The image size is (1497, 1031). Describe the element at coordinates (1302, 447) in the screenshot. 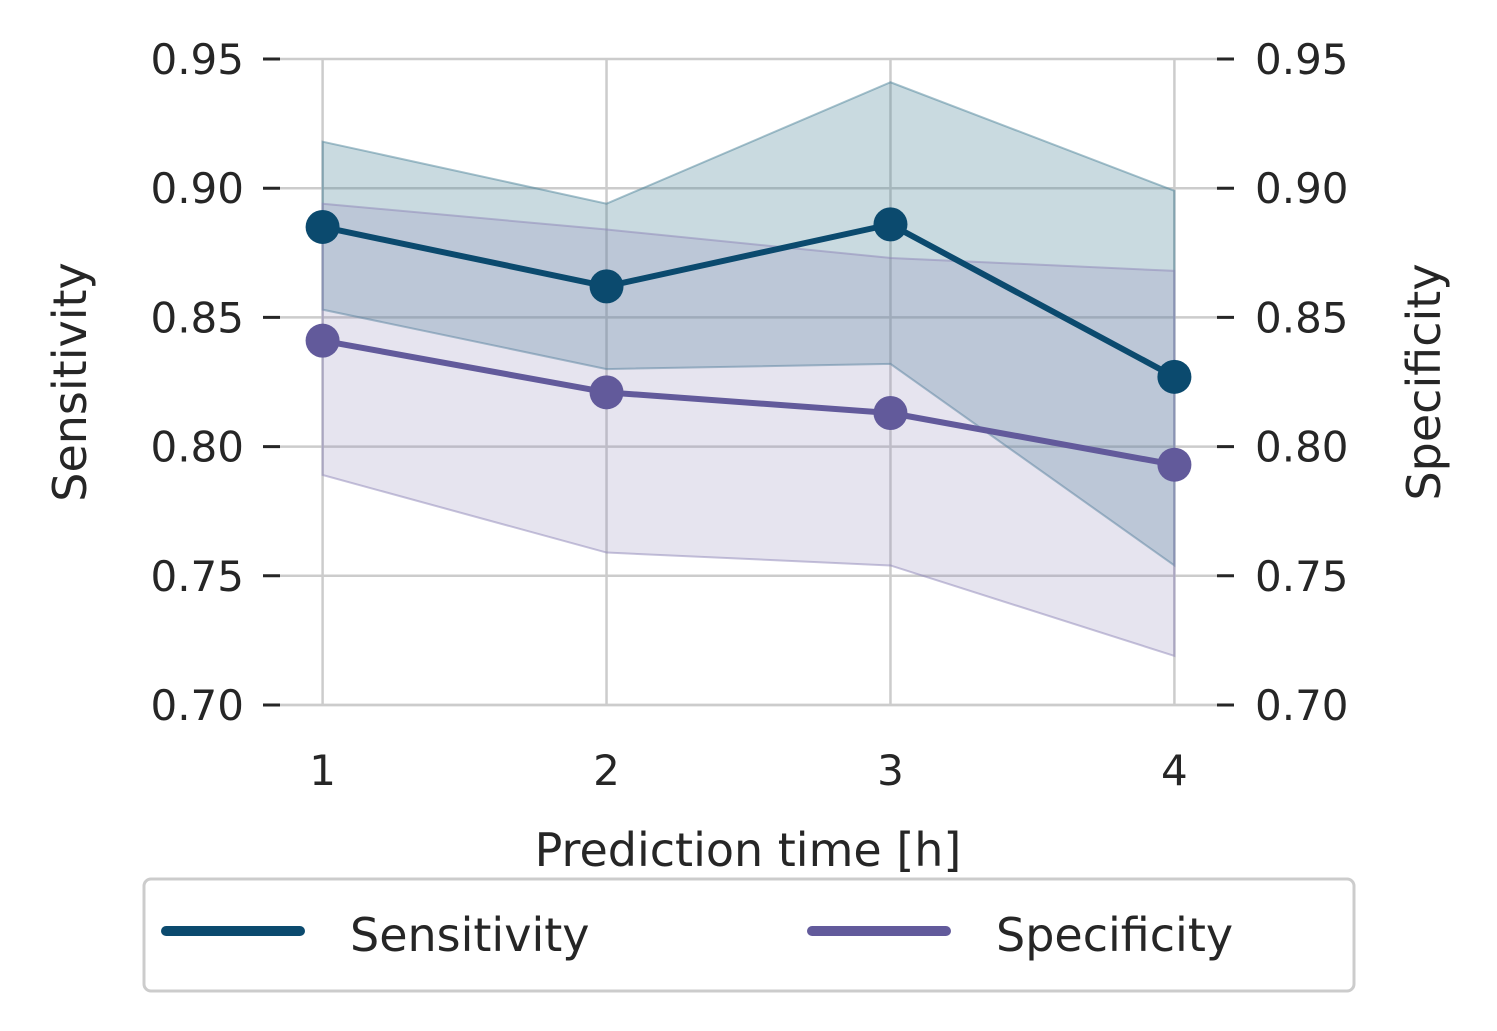

I see `y-tick-label-right: 0.80` at that location.